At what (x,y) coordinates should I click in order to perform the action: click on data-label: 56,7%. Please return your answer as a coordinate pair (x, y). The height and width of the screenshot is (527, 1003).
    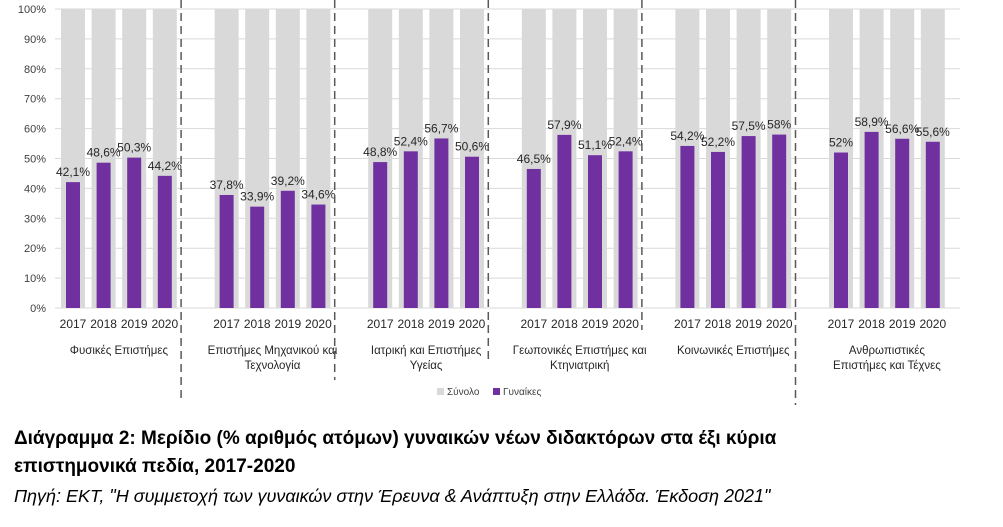
    Looking at the image, I should click on (441, 128).